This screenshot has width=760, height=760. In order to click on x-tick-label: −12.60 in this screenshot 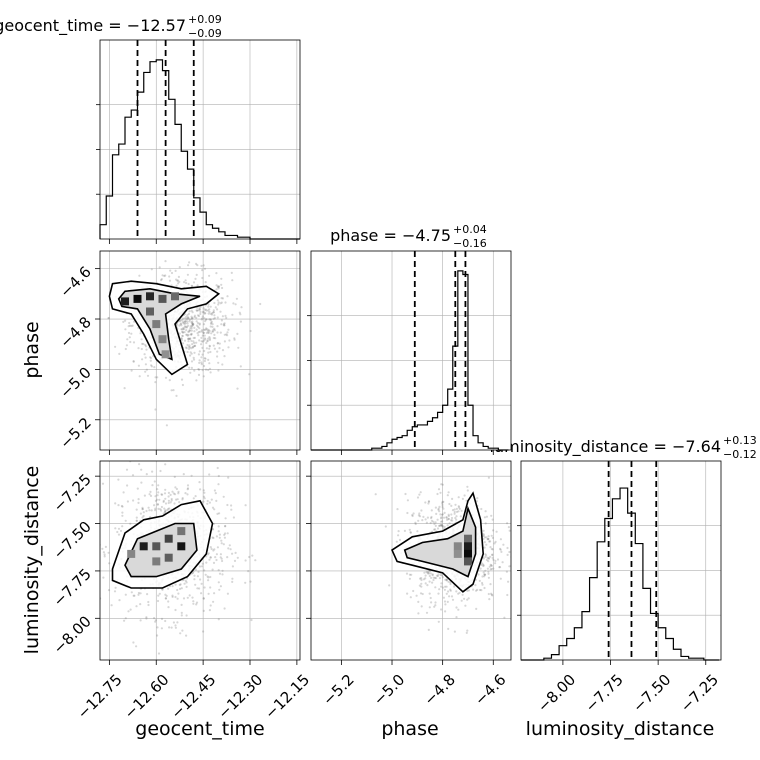, I will do `click(147, 697)`.